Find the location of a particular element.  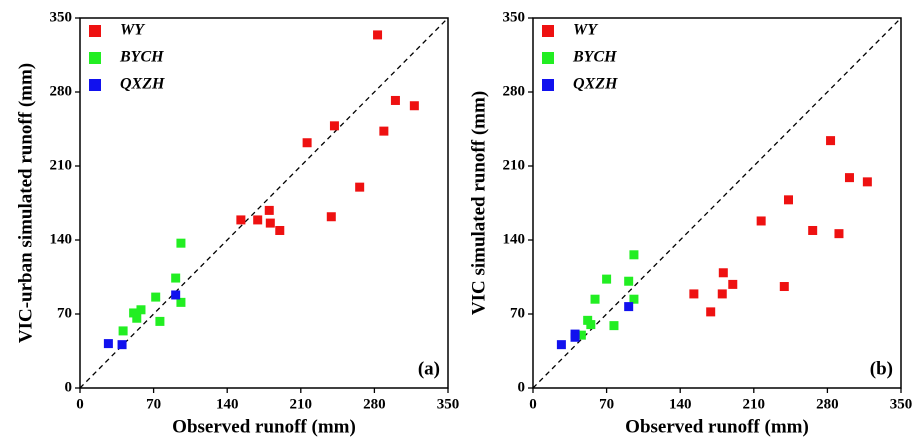

y-axis-label: VIC simulated runoff (mm) is located at coordinates (478, 203).